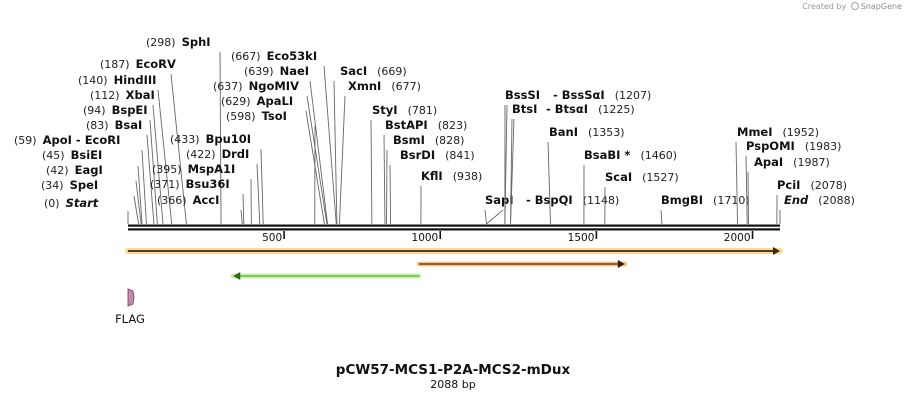  Describe the element at coordinates (53, 155) in the screenshot. I see `site-position: (45)` at that location.